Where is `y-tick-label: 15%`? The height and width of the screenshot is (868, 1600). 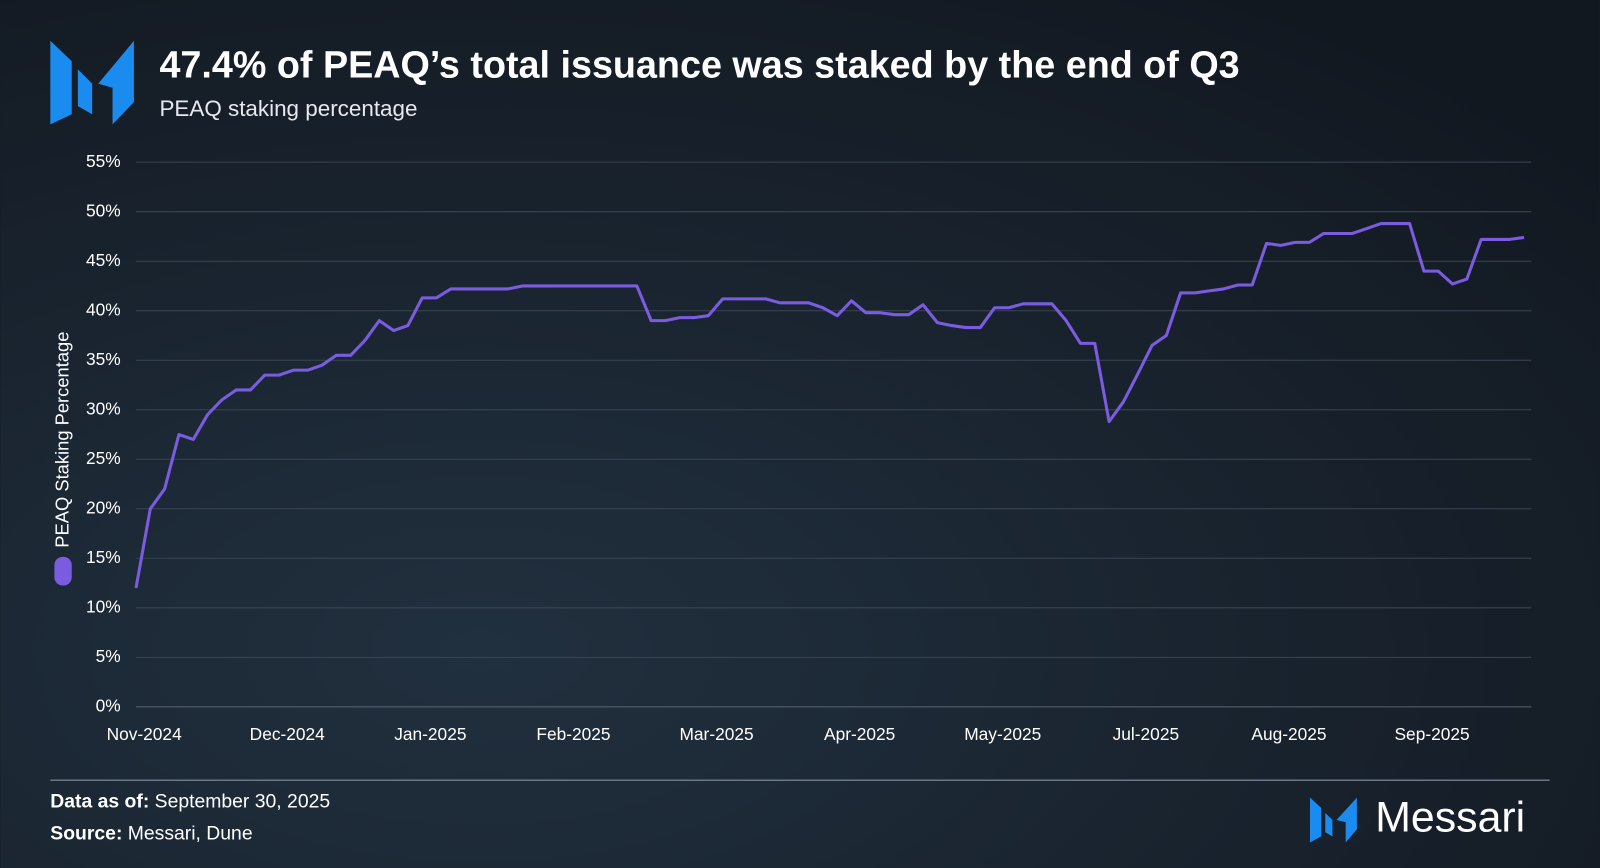
y-tick-label: 15% is located at coordinates (103, 557).